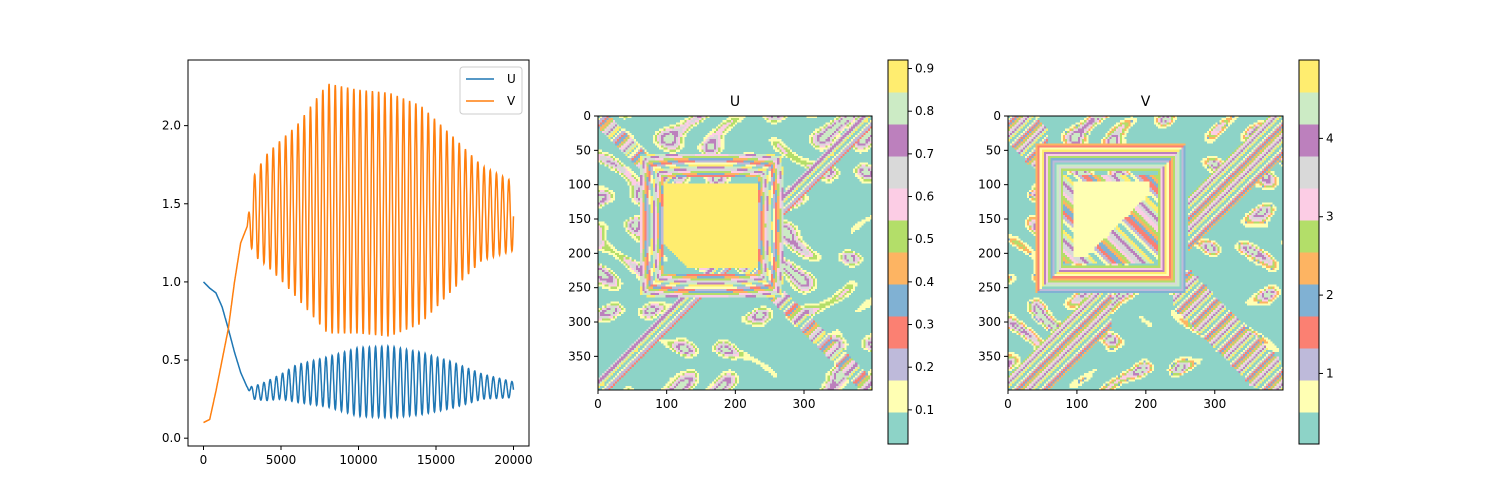  What do you see at coordinates (171, 204) in the screenshot?
I see `y-tick-label: 1.5` at bounding box center [171, 204].